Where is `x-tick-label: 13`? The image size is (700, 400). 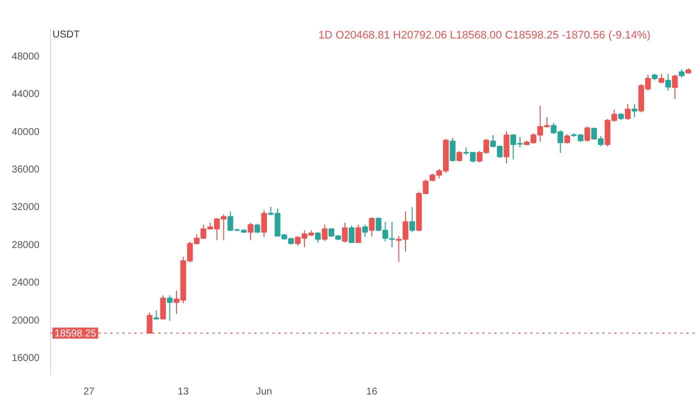
x-tick-label: 13 is located at coordinates (184, 392).